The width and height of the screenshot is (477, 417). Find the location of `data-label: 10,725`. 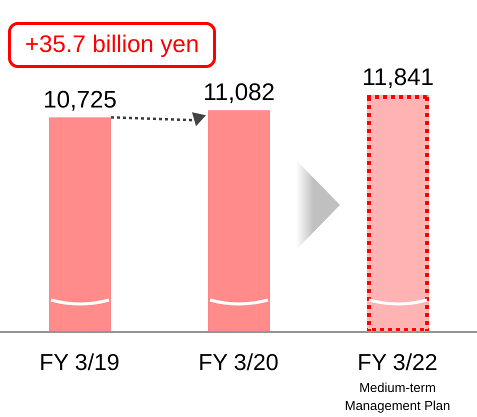

data-label: 10,725 is located at coordinates (80, 100).